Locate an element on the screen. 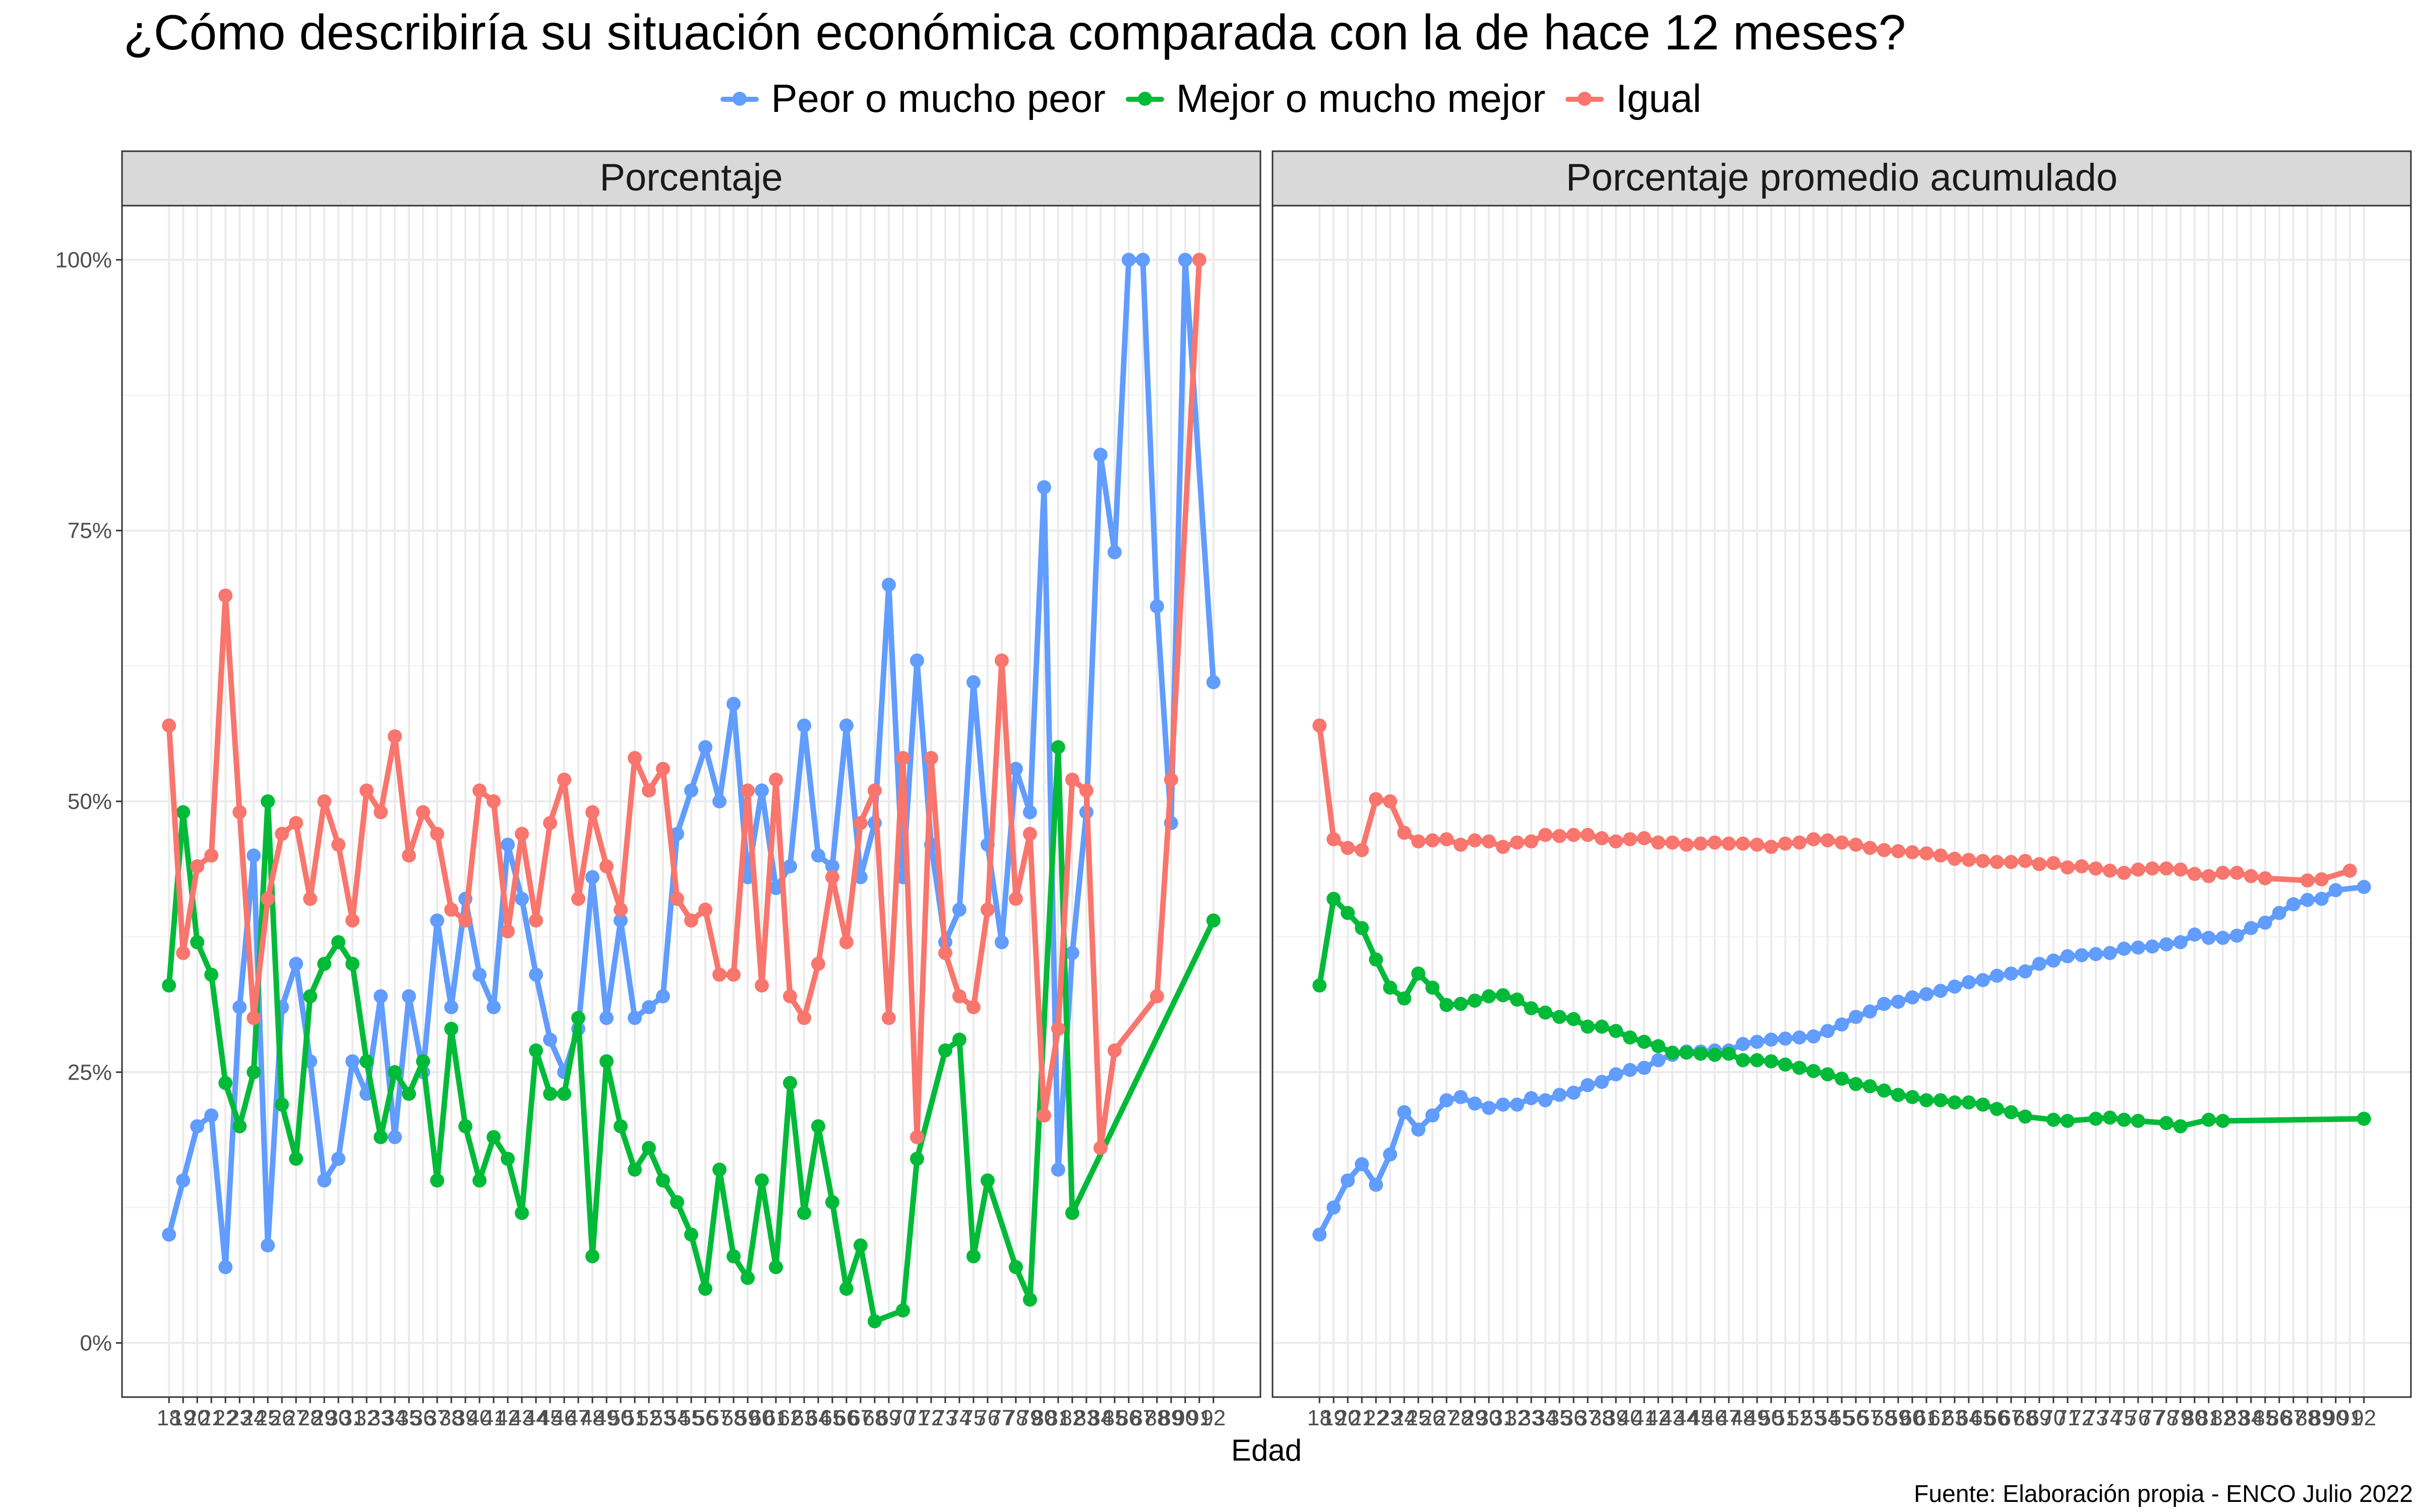 The height and width of the screenshot is (1512, 2420). panel-2-x-tick-label: 49 is located at coordinates (1757, 1418).